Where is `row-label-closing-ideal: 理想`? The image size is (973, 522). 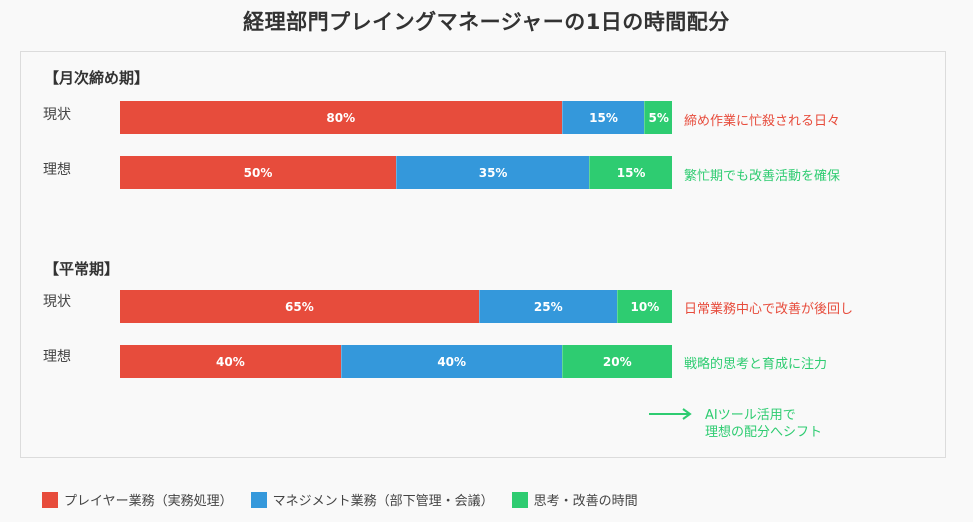 row-label-closing-ideal: 理想 is located at coordinates (57, 170).